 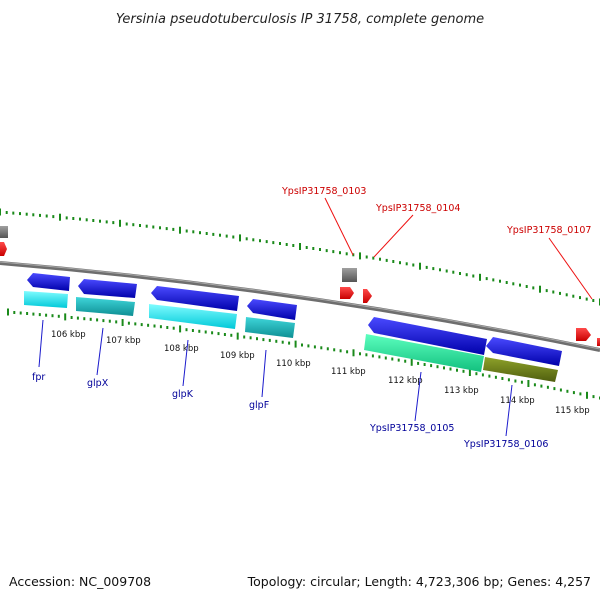 I want to click on leader-line-fpr, so click(x=41, y=343).